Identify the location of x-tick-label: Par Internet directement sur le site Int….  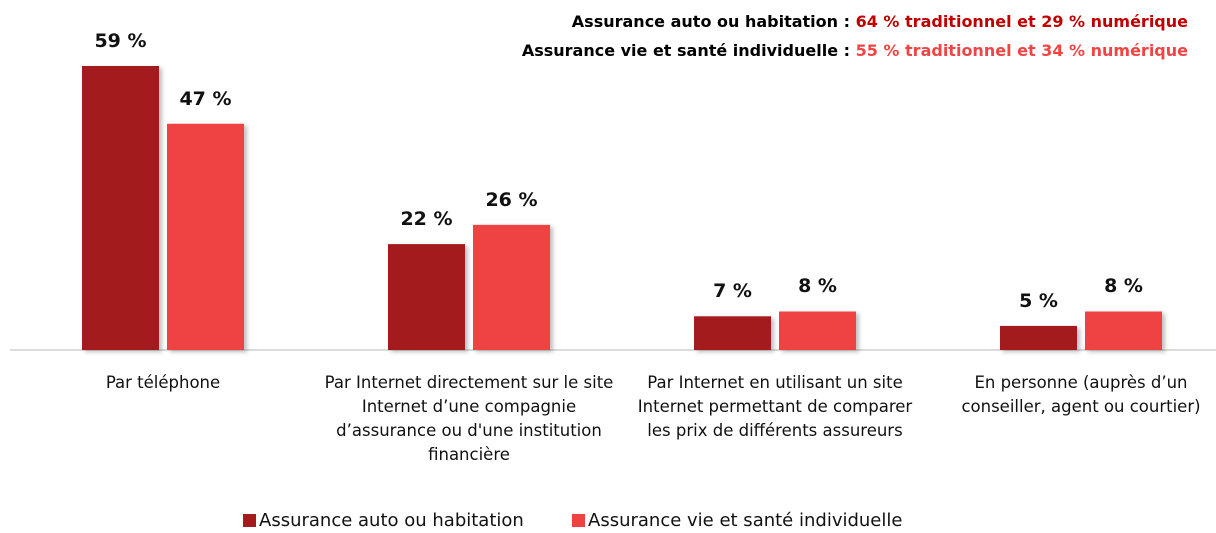
(469, 418).